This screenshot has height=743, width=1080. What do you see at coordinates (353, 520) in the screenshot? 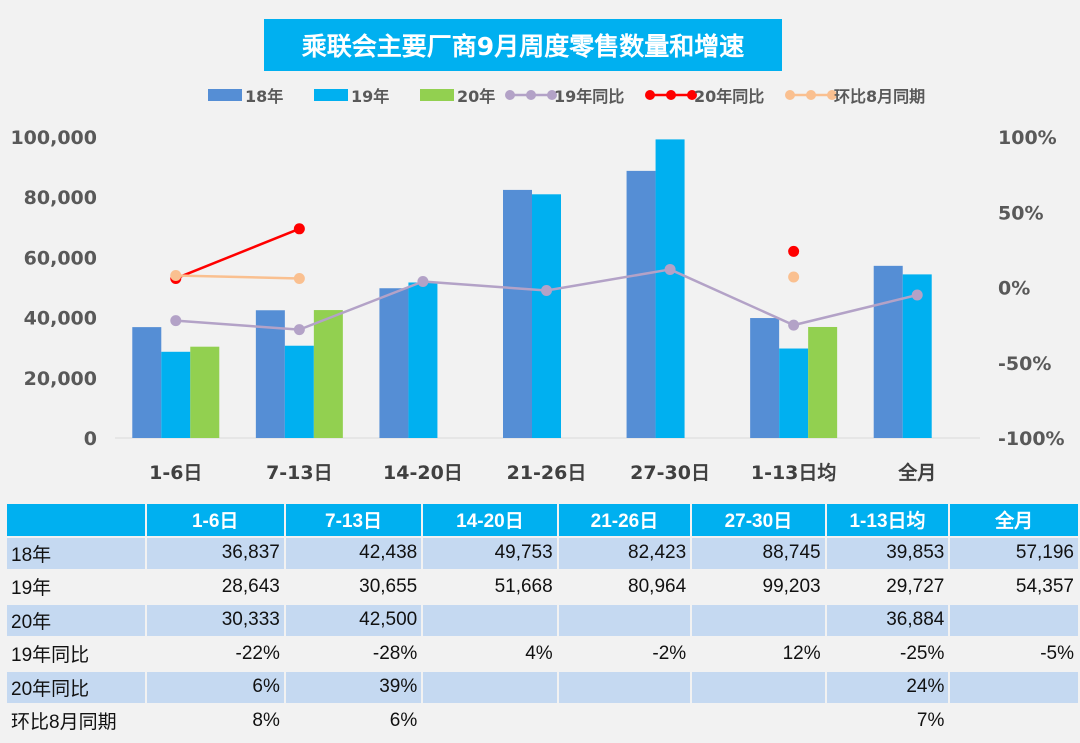
I see `column-header: 7-13日` at bounding box center [353, 520].